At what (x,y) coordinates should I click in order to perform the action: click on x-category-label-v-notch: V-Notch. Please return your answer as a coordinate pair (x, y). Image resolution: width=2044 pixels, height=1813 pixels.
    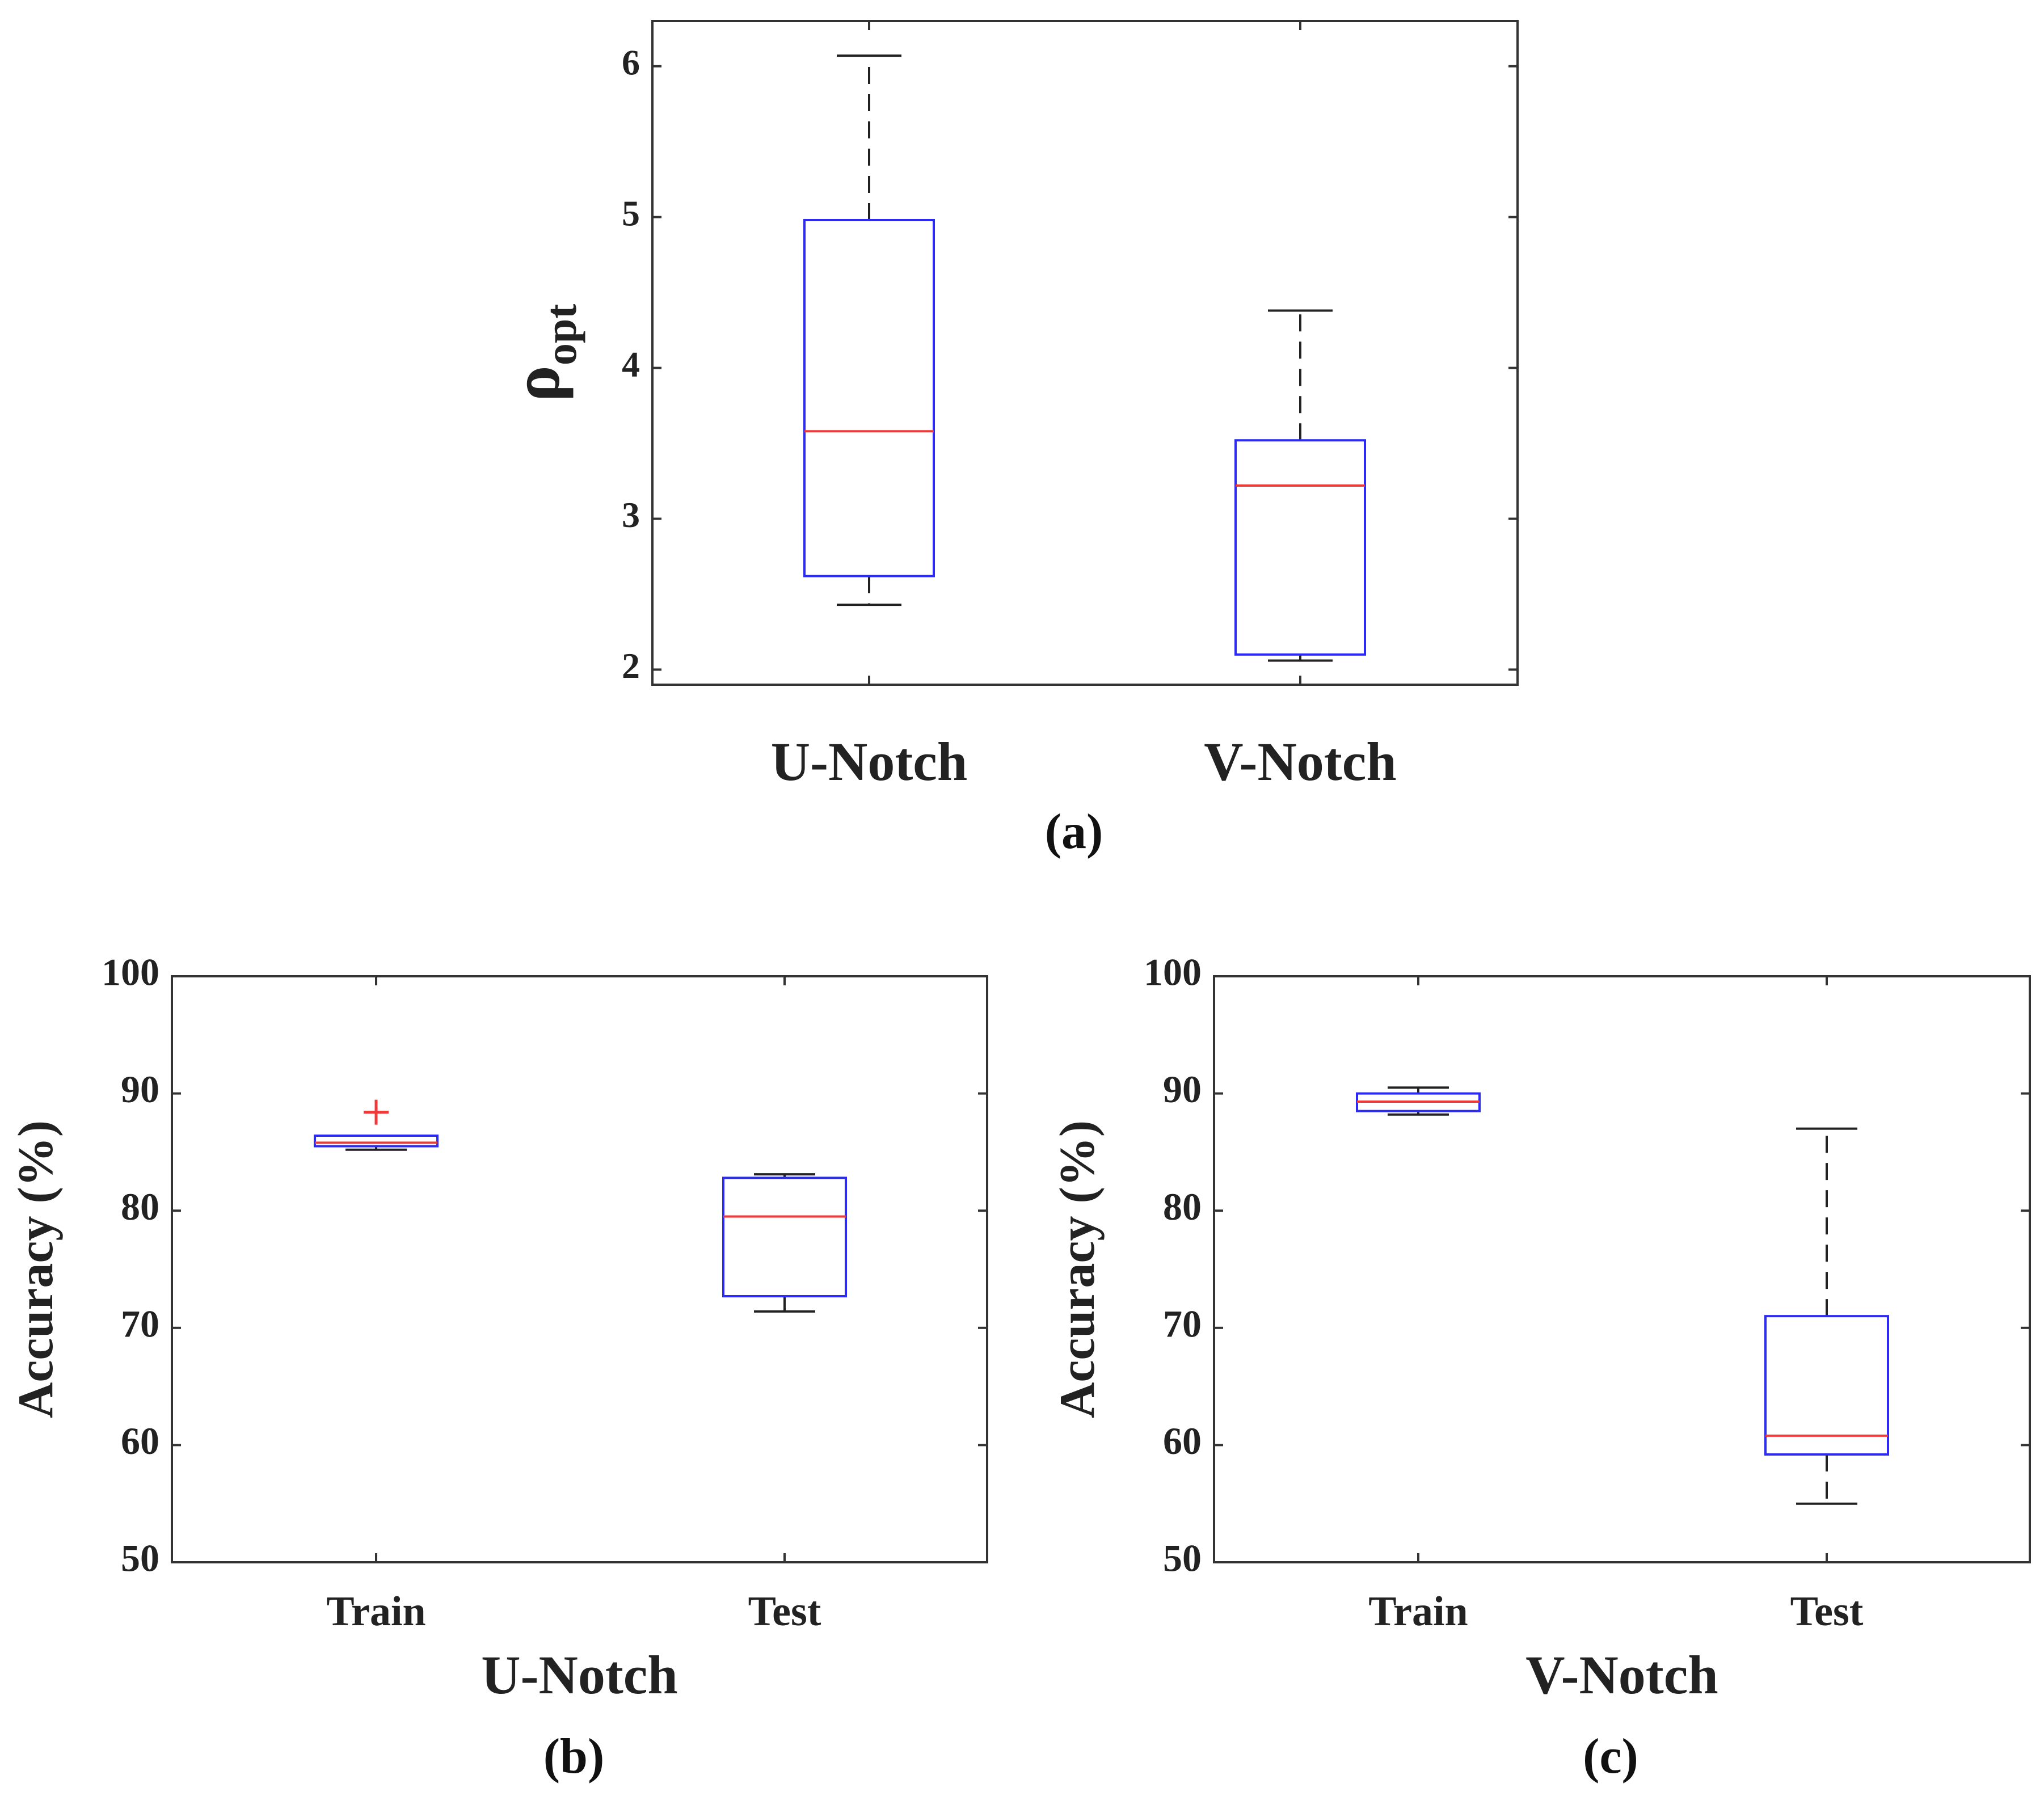
    Looking at the image, I should click on (1300, 761).